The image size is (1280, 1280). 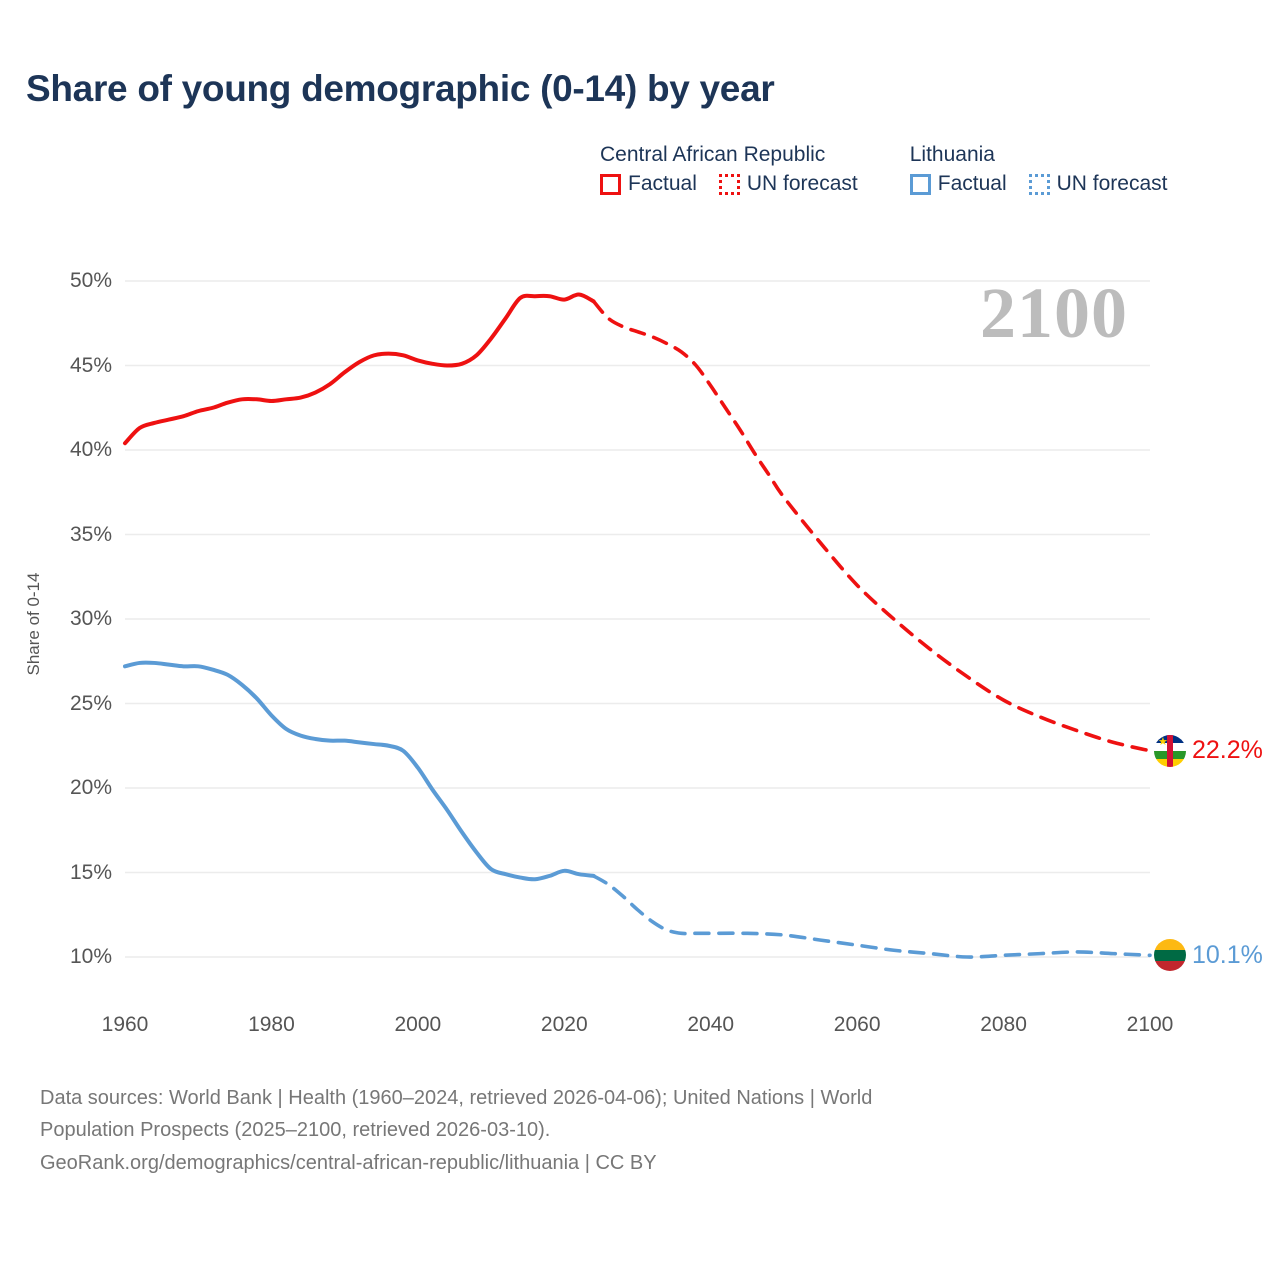 What do you see at coordinates (418, 1024) in the screenshot?
I see `x-axis-tick-label: 2000` at bounding box center [418, 1024].